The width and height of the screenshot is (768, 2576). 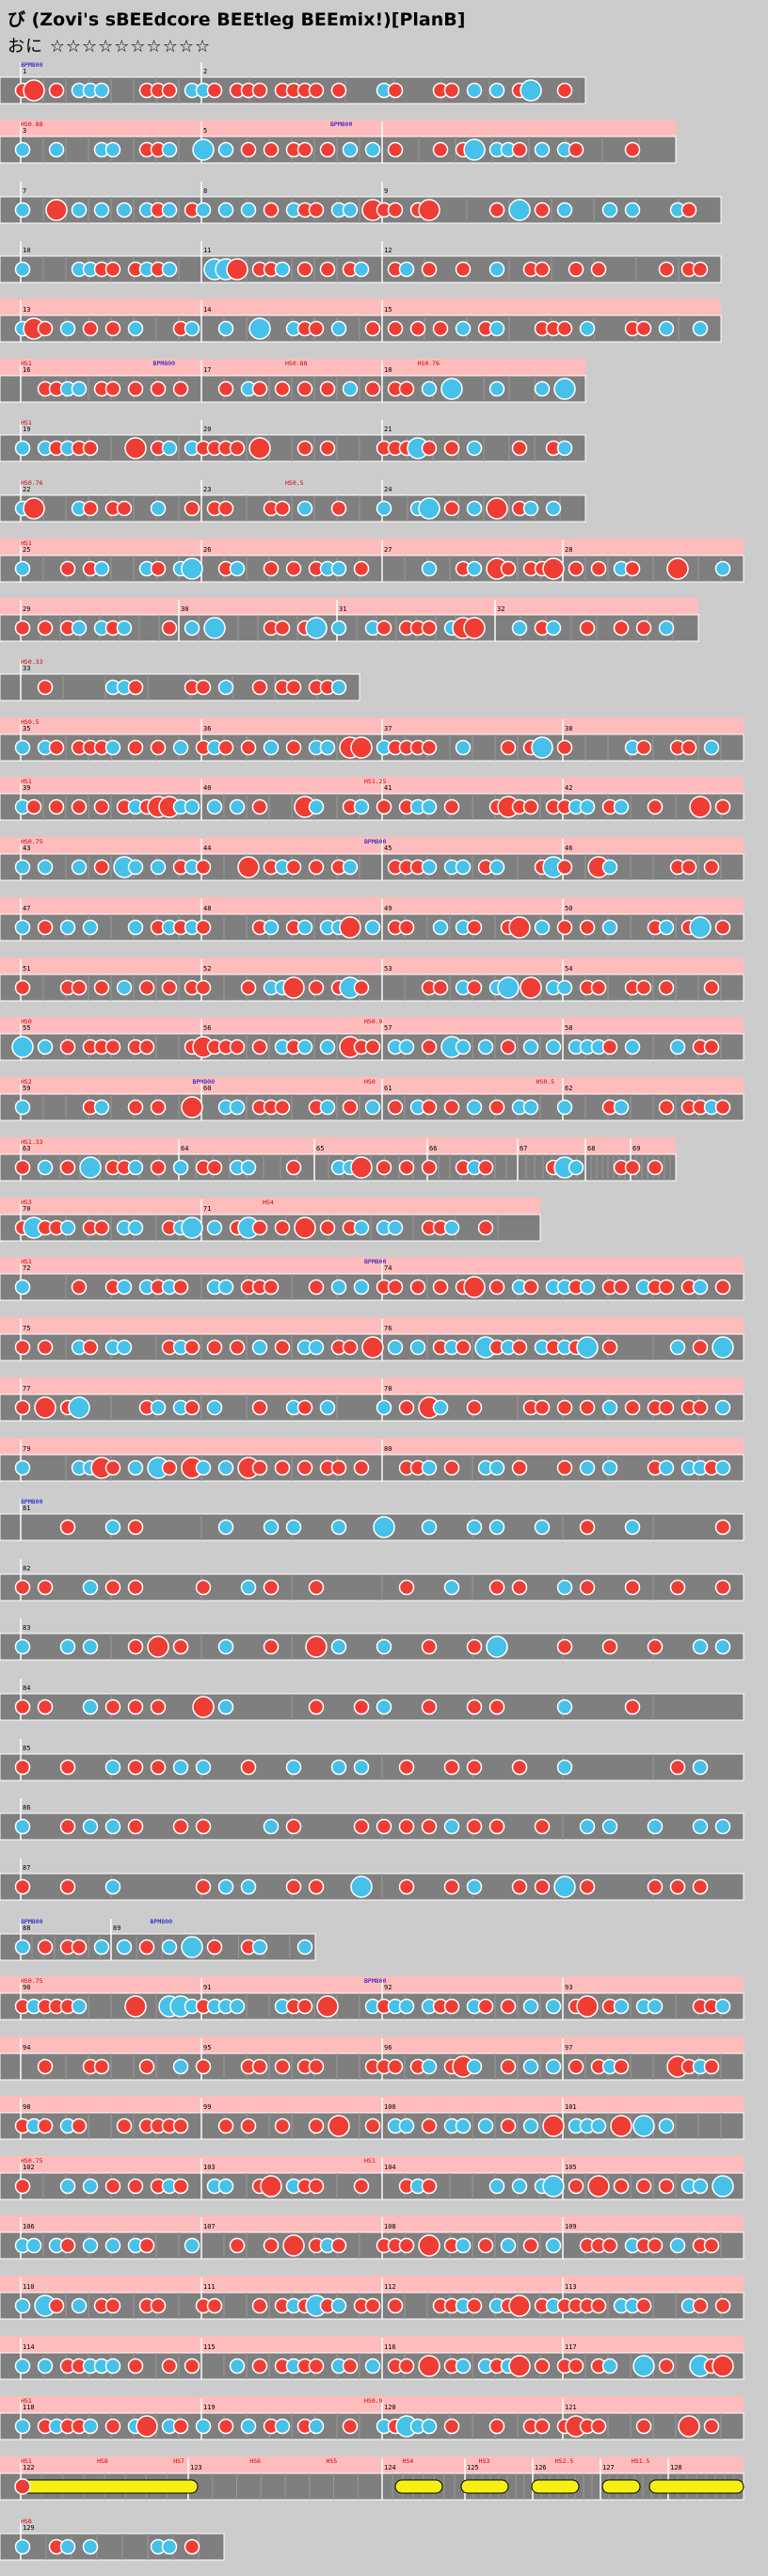 What do you see at coordinates (473, 2467) in the screenshot?
I see `measure-number: 125` at bounding box center [473, 2467].